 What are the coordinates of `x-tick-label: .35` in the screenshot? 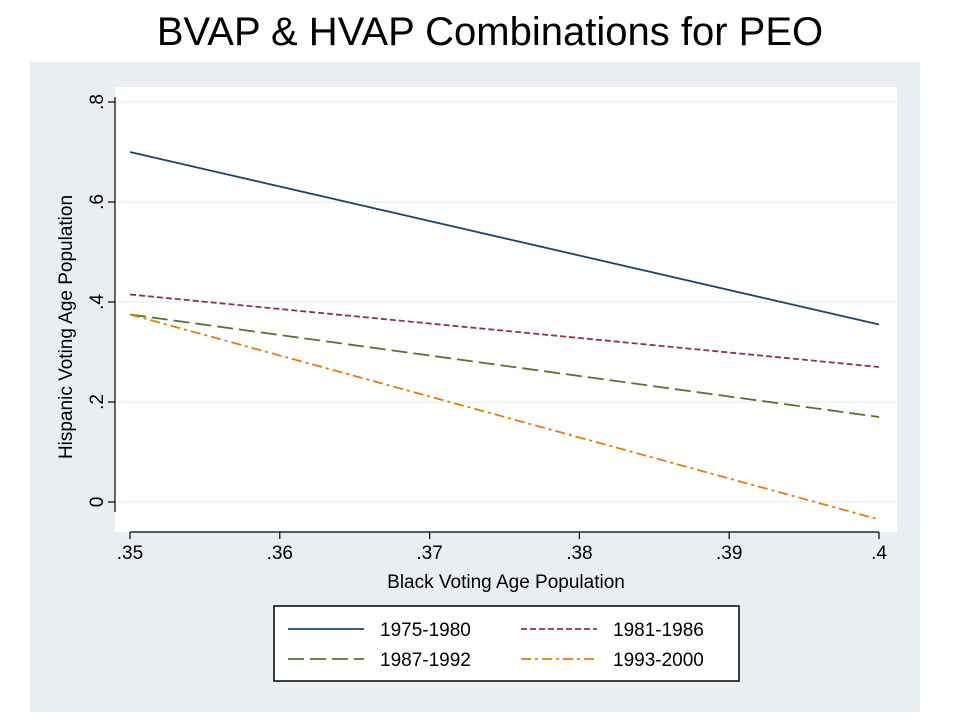 It's located at (130, 553).